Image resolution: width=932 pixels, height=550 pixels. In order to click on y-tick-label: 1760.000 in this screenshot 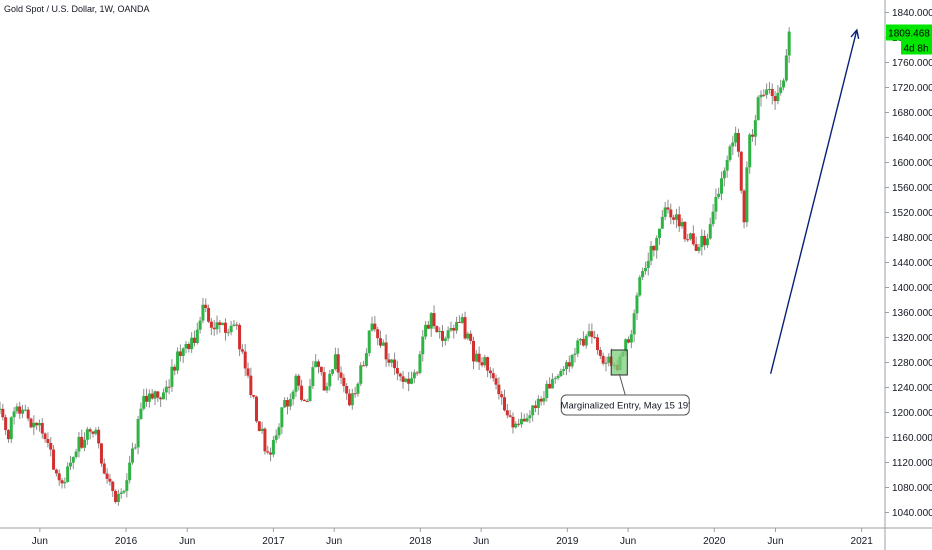, I will do `click(912, 63)`.